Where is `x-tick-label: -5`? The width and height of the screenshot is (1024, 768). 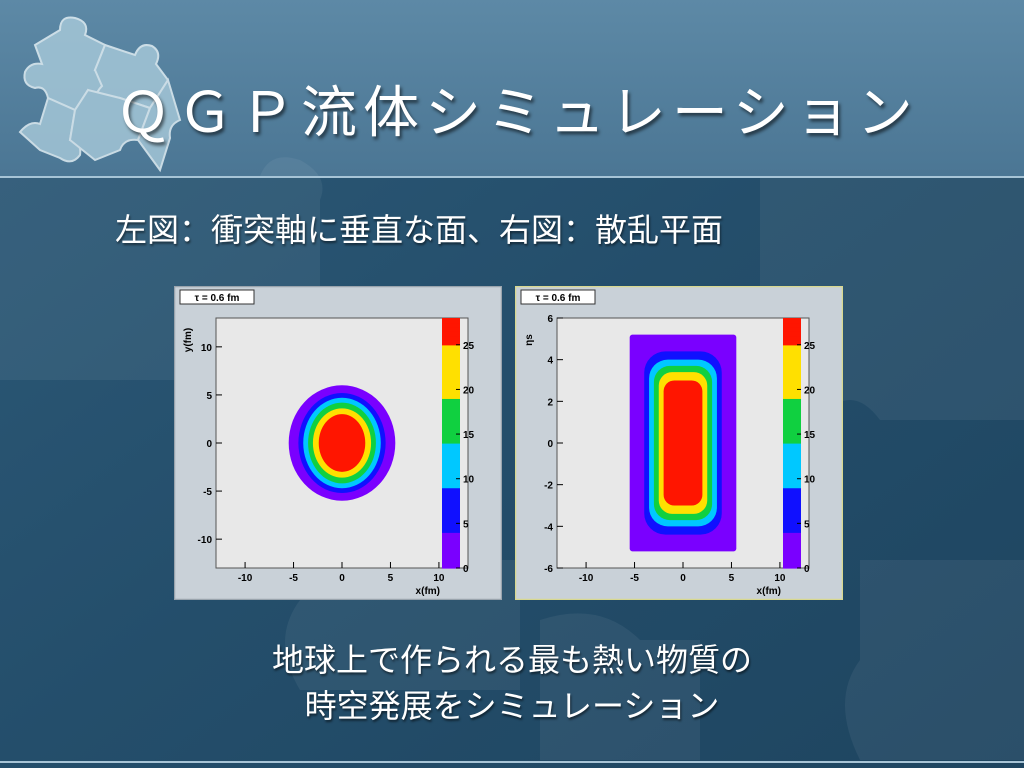 x-tick-label: -5 is located at coordinates (293, 578).